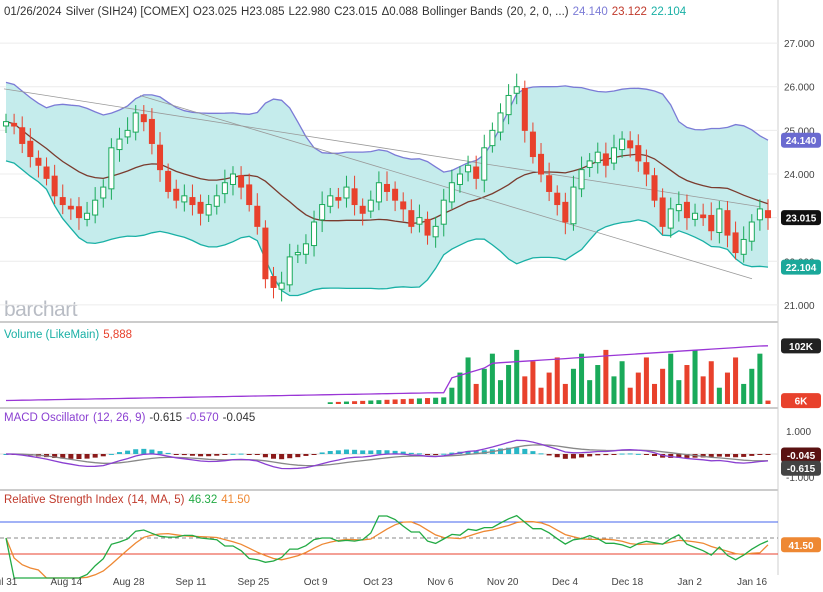 This screenshot has height=592, width=823. Describe the element at coordinates (52, 335) in the screenshot. I see `volume-title: Volume (LikeMain)` at that location.